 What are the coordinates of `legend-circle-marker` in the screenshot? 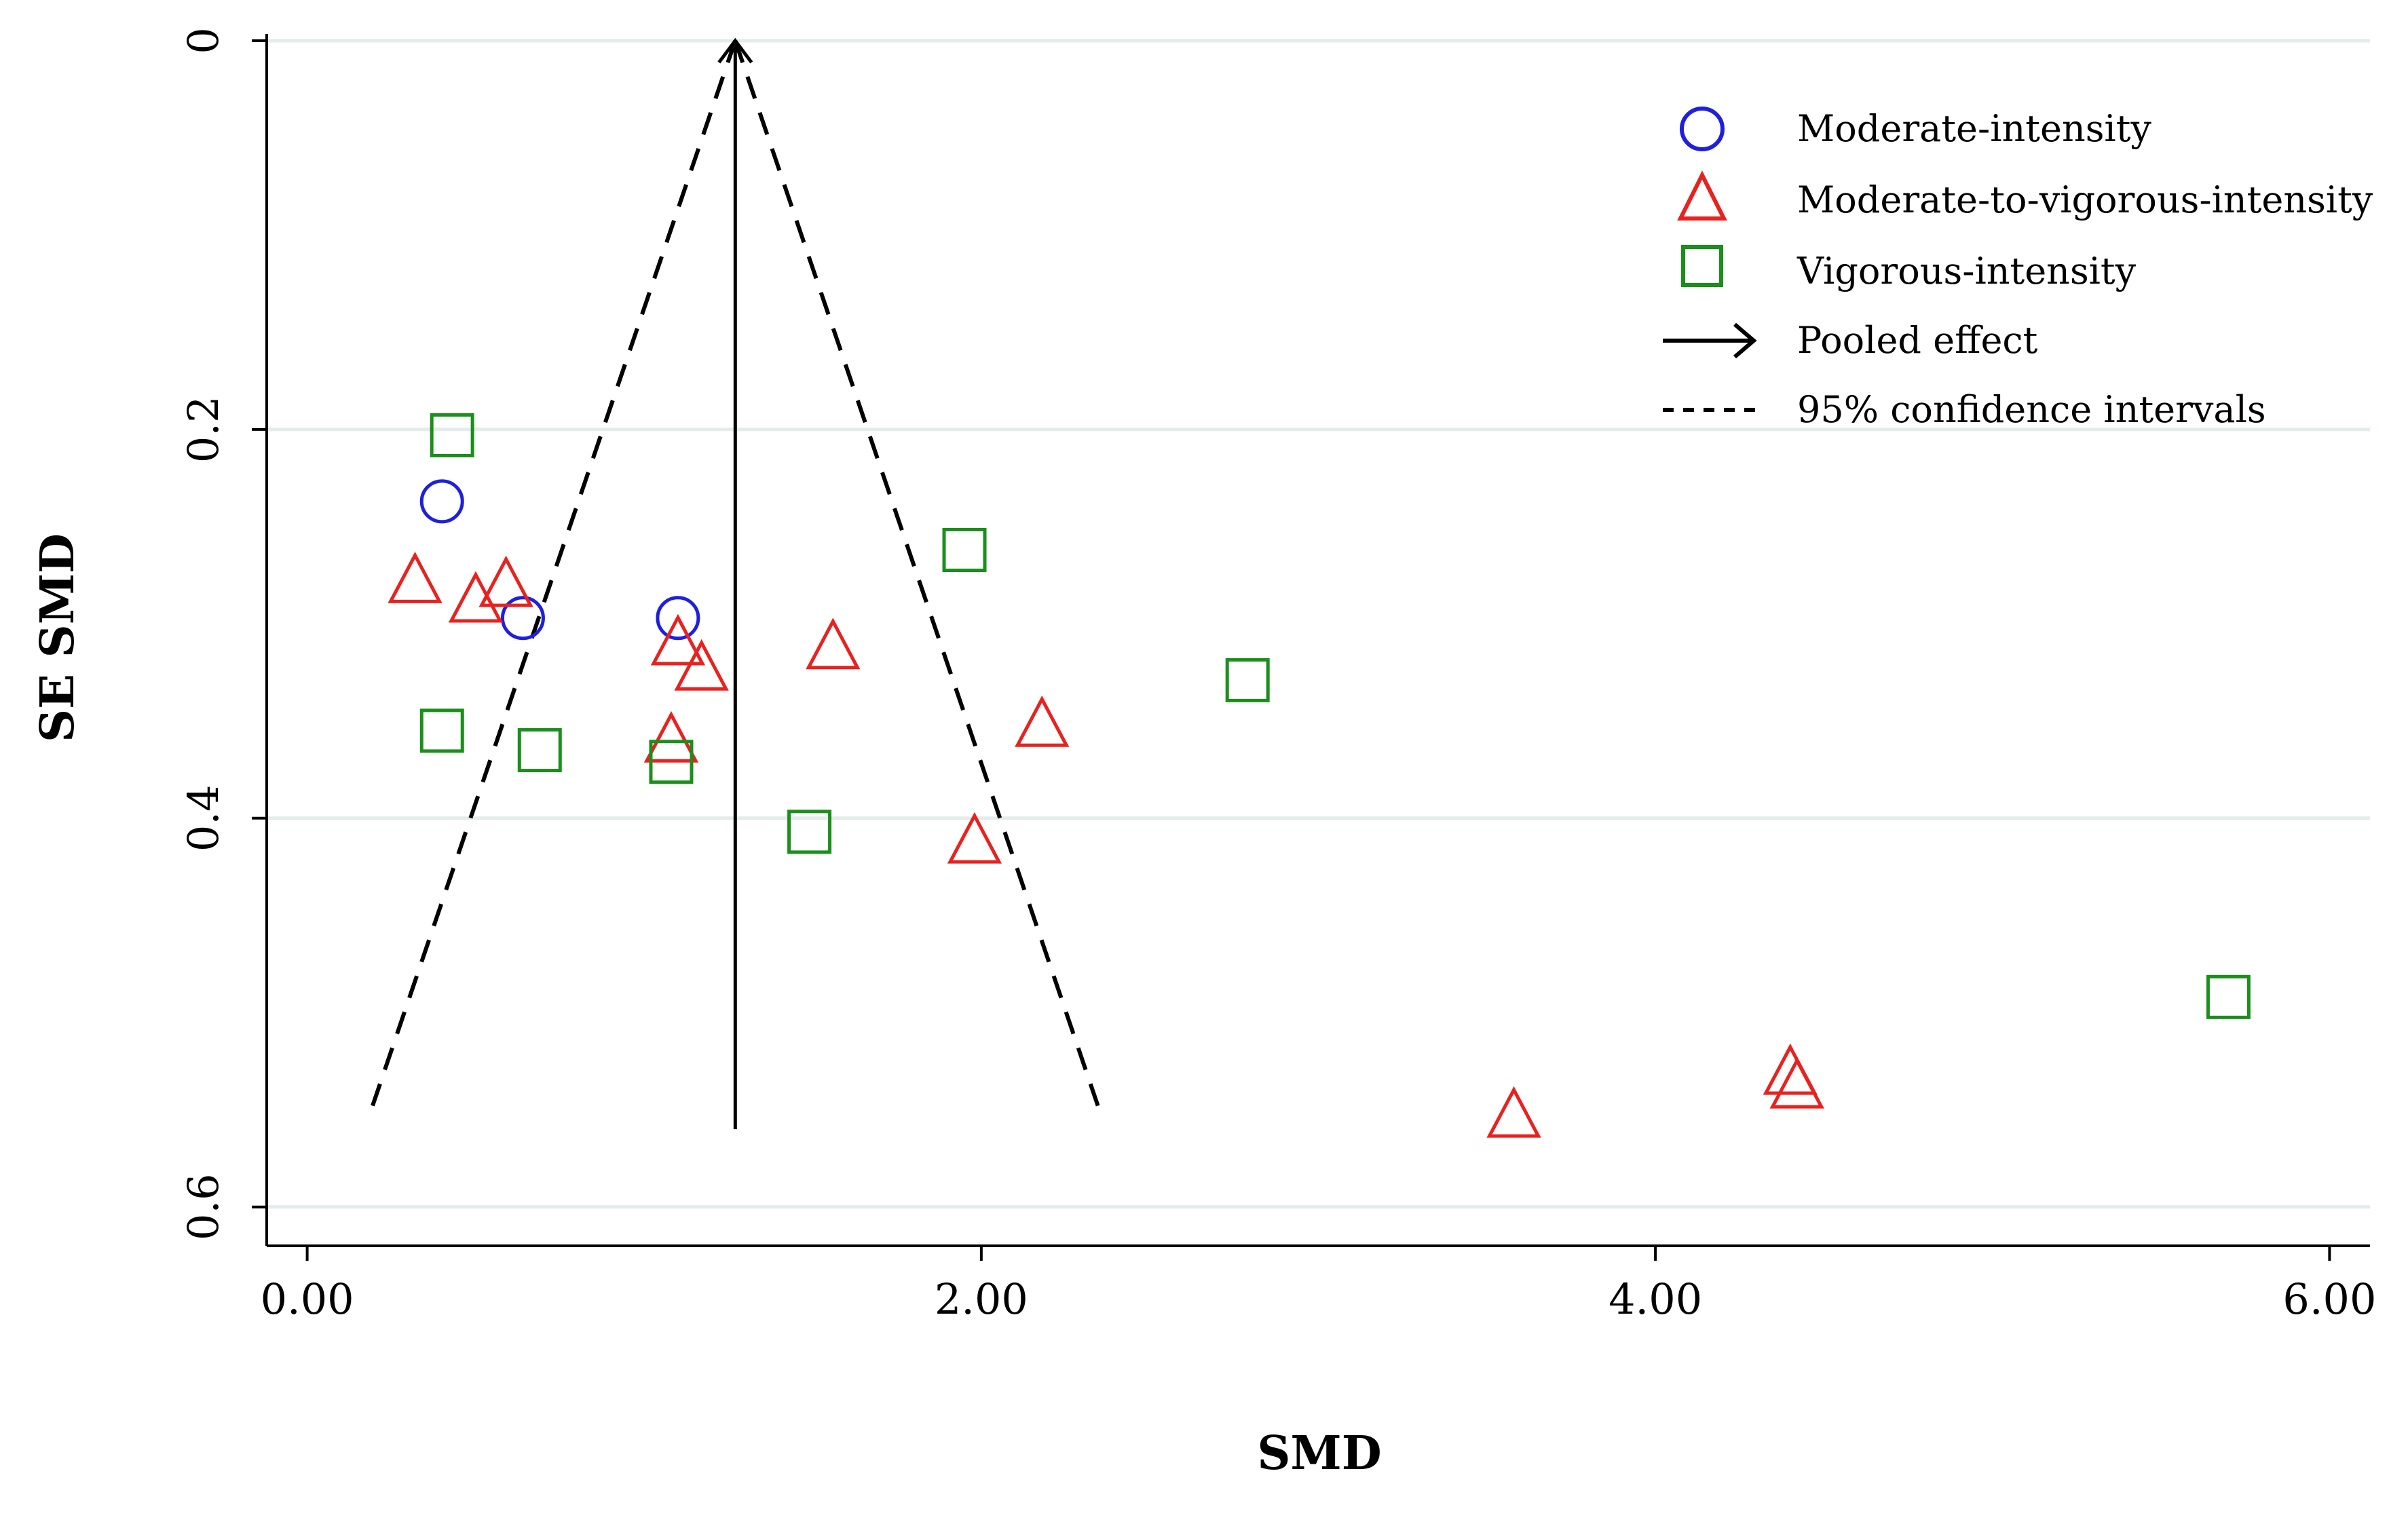 It's located at (1702, 129).